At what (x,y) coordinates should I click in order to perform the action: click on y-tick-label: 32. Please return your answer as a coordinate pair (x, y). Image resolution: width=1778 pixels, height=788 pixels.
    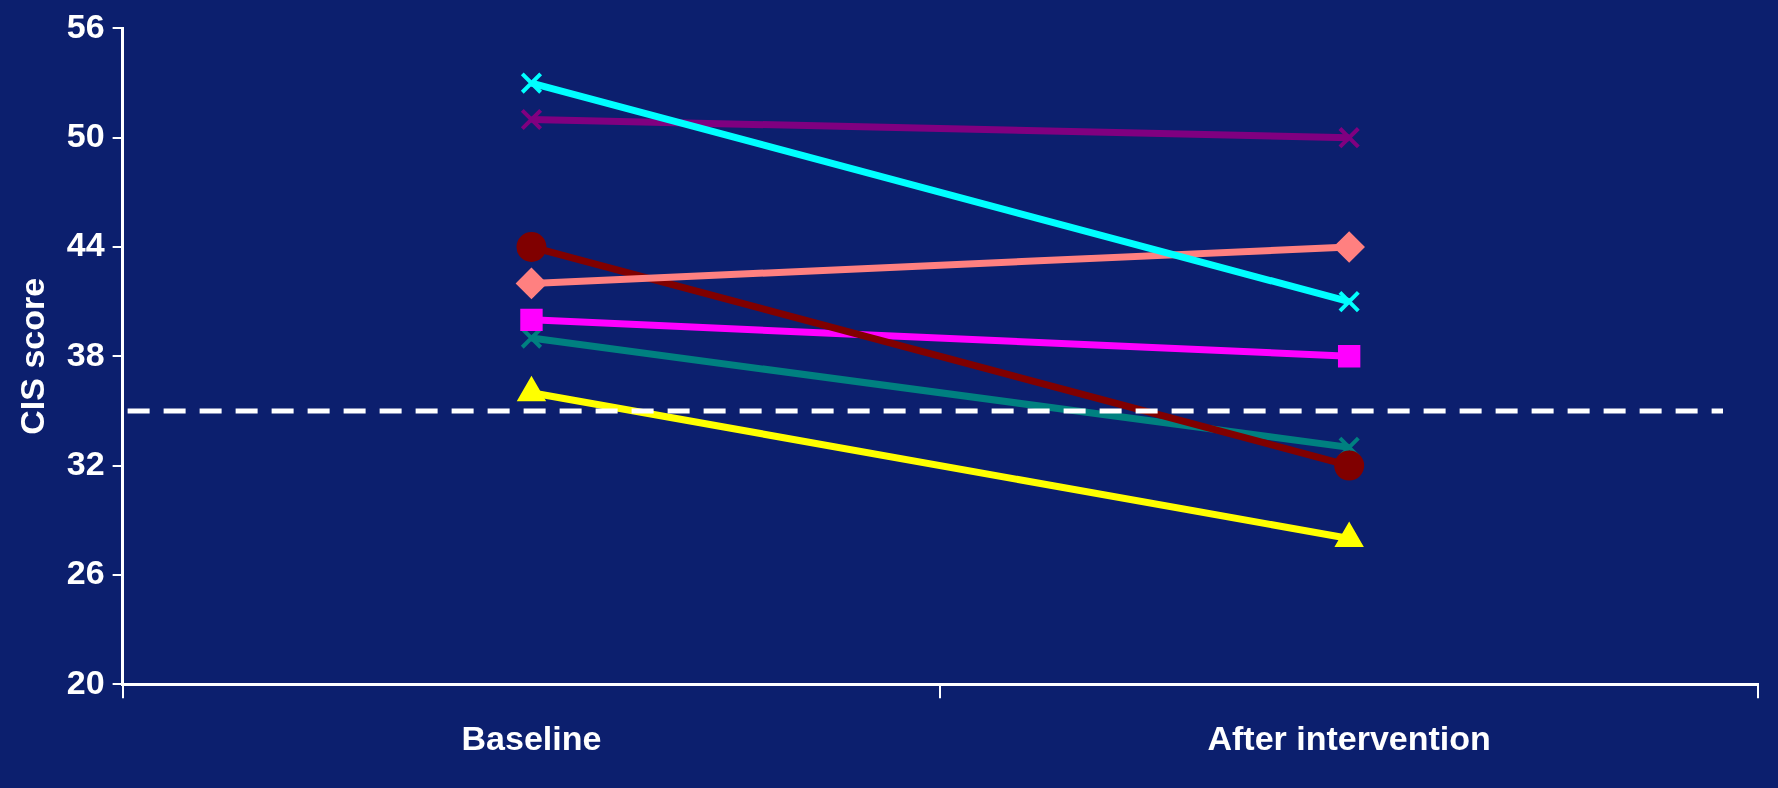
    Looking at the image, I should click on (85, 462).